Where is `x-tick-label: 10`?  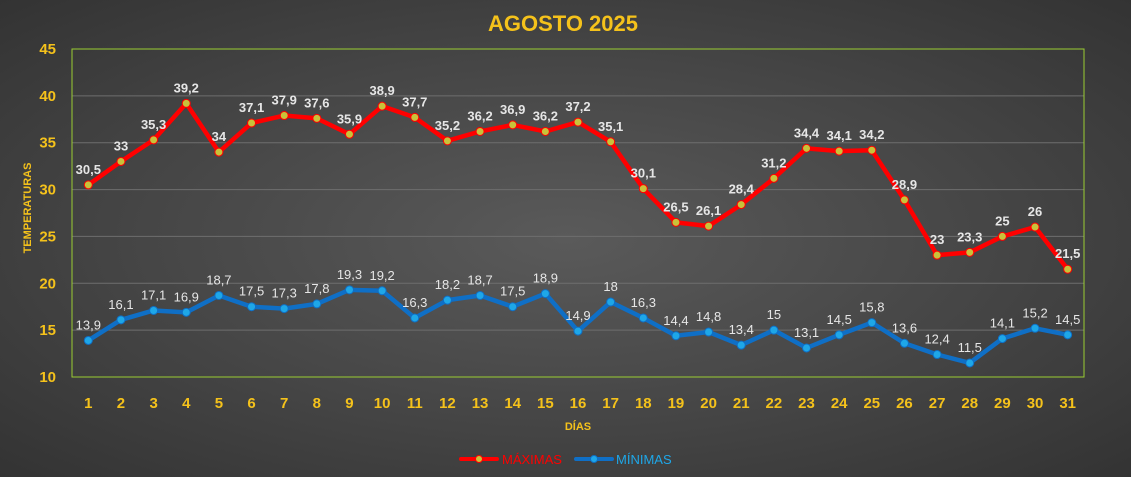 x-tick-label: 10 is located at coordinates (382, 403).